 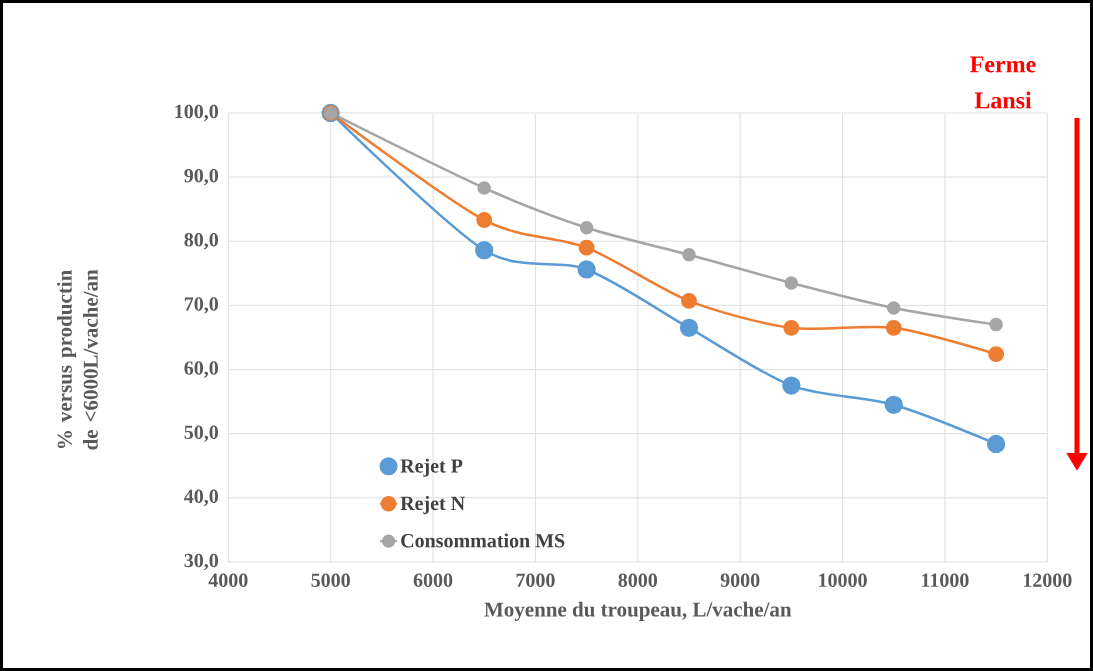 I want to click on x-tick-label: 5000, so click(x=330, y=580).